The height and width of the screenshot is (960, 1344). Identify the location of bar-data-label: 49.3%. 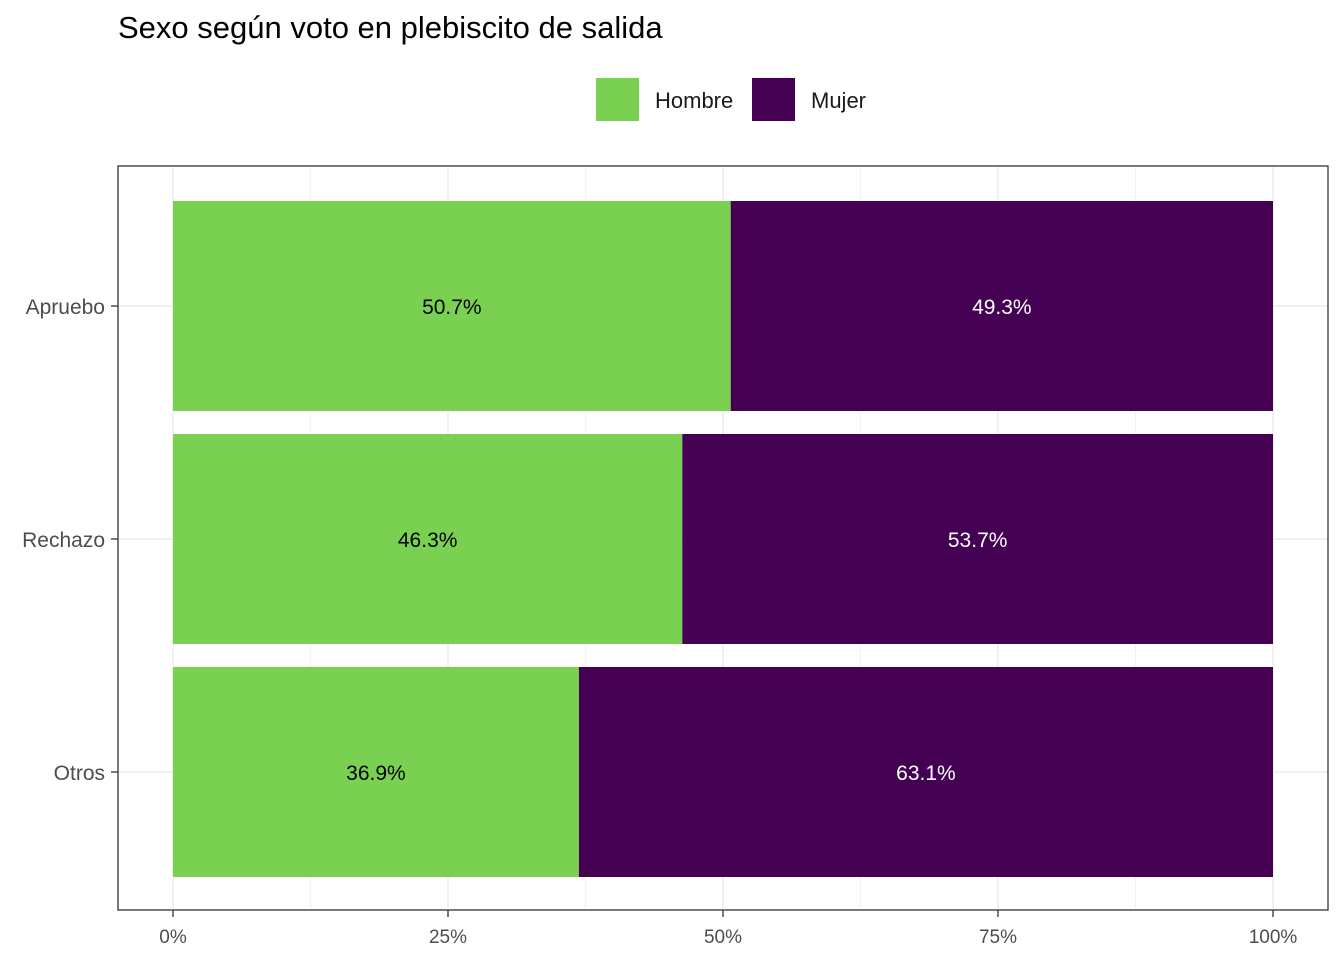
(1002, 307).